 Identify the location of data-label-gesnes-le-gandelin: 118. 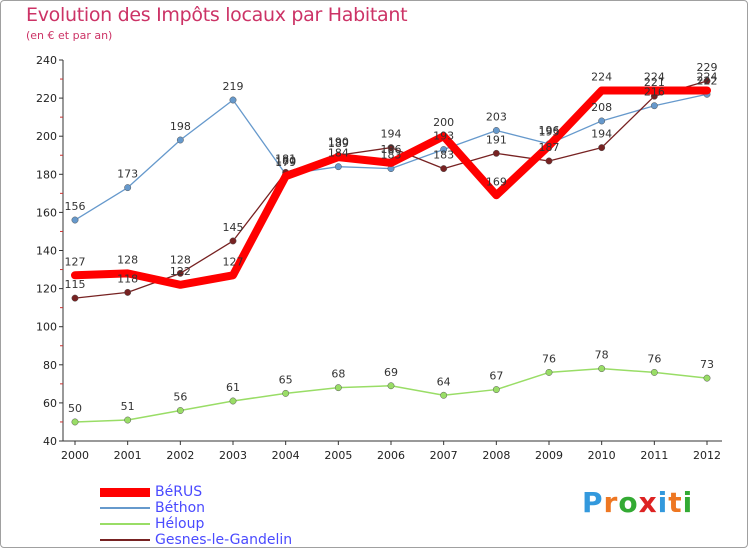
(127, 278).